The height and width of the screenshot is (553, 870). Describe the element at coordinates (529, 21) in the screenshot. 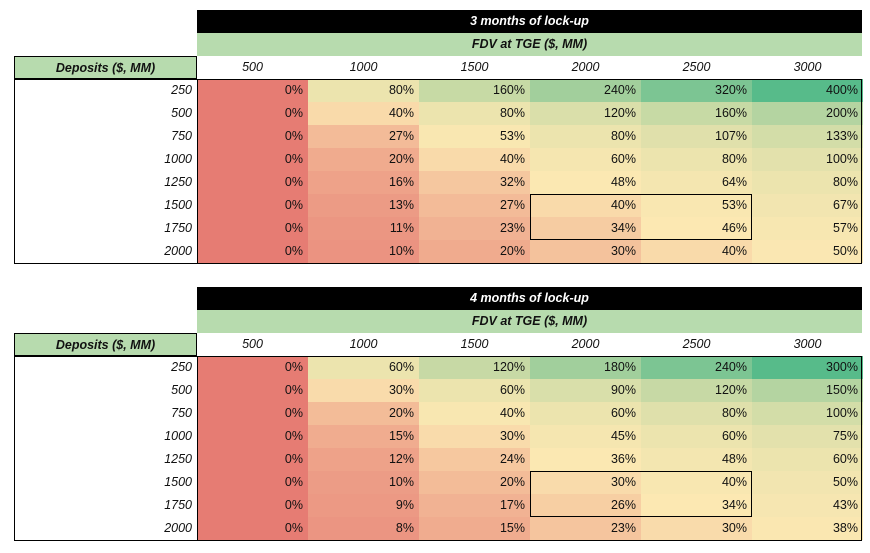

I see `table-title: 3 months of lock-up` at that location.